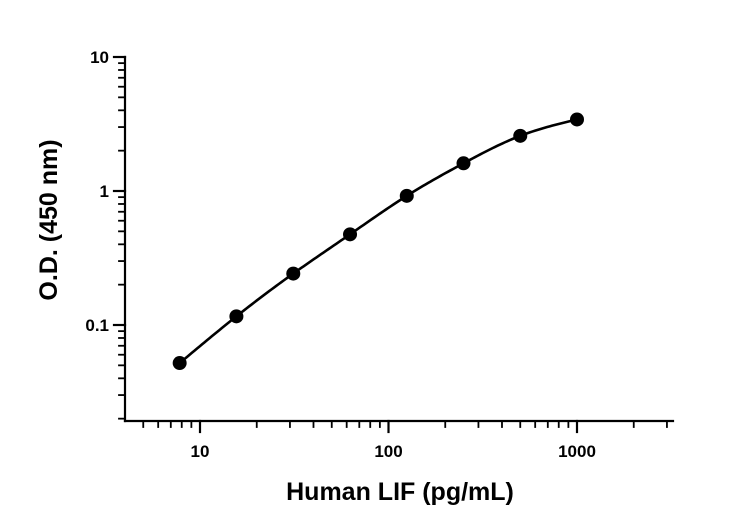  I want to click on y-tick-label: 1, so click(104, 191).